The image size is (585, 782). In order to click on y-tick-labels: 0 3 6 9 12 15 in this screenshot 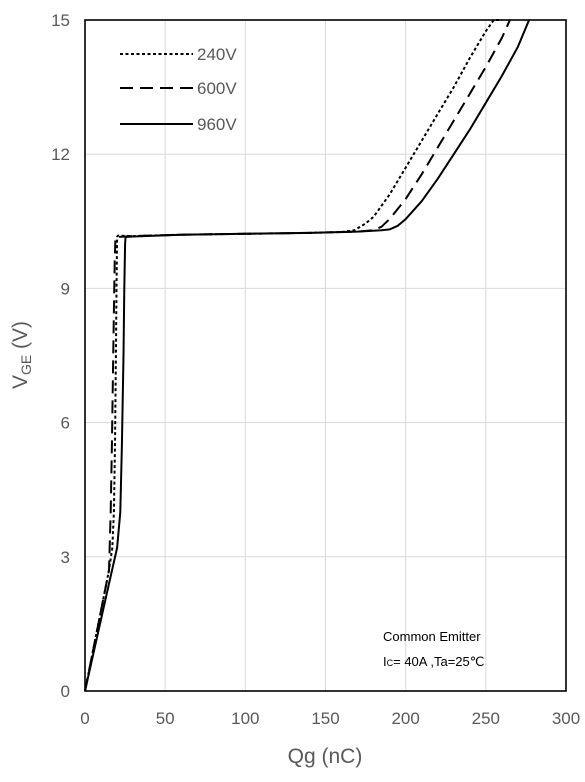, I will do `click(60, 356)`.